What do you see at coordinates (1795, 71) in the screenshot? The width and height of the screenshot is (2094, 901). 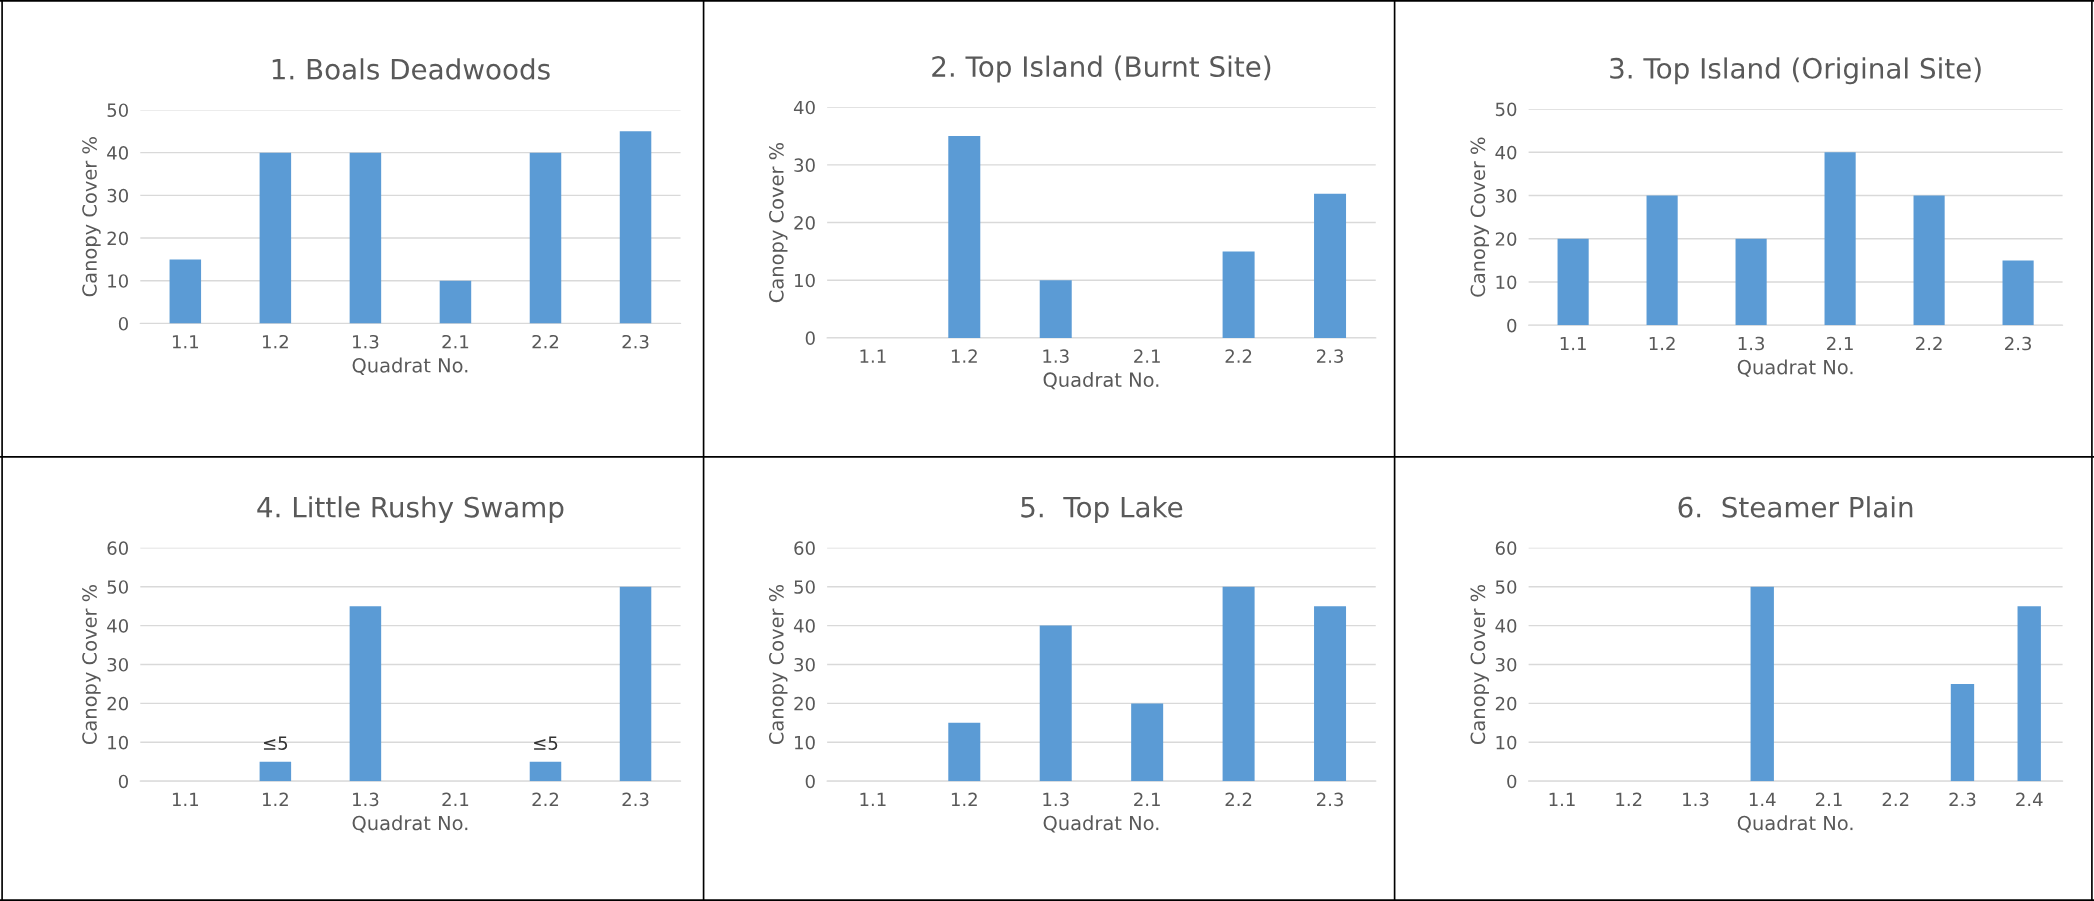 I see `chart-title: 3. Top Island (Original Site)` at bounding box center [1795, 71].